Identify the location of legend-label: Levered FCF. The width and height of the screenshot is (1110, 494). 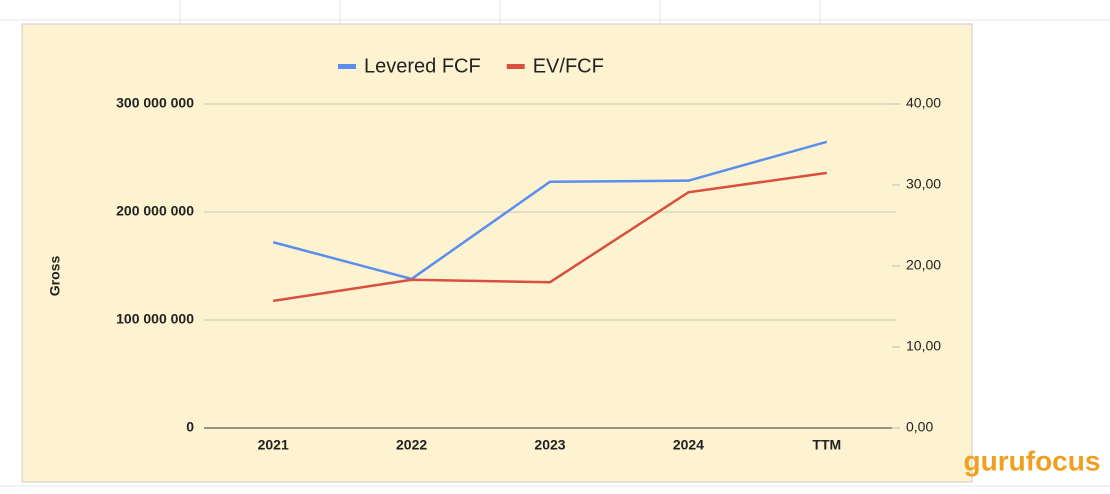
(422, 66).